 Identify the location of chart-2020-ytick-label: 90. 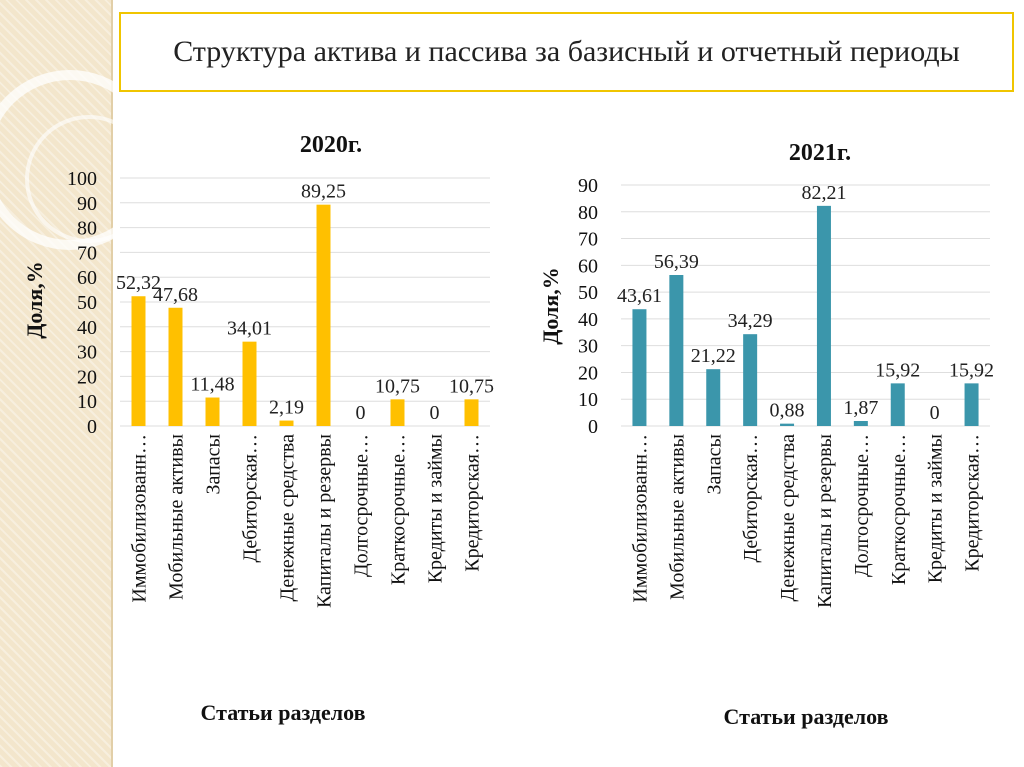
(87, 204).